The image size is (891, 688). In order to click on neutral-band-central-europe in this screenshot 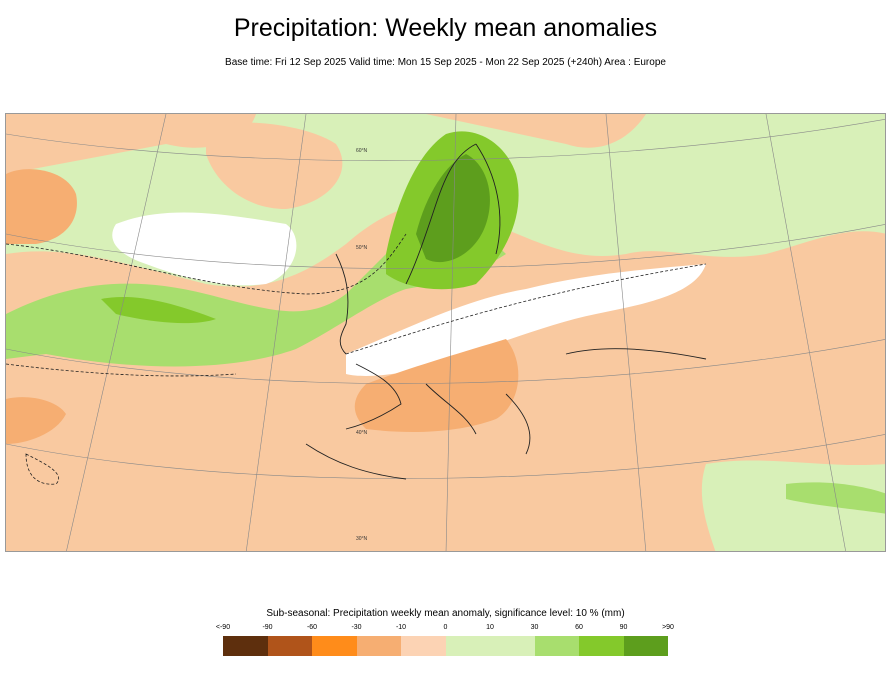, I will do `click(526, 320)`.